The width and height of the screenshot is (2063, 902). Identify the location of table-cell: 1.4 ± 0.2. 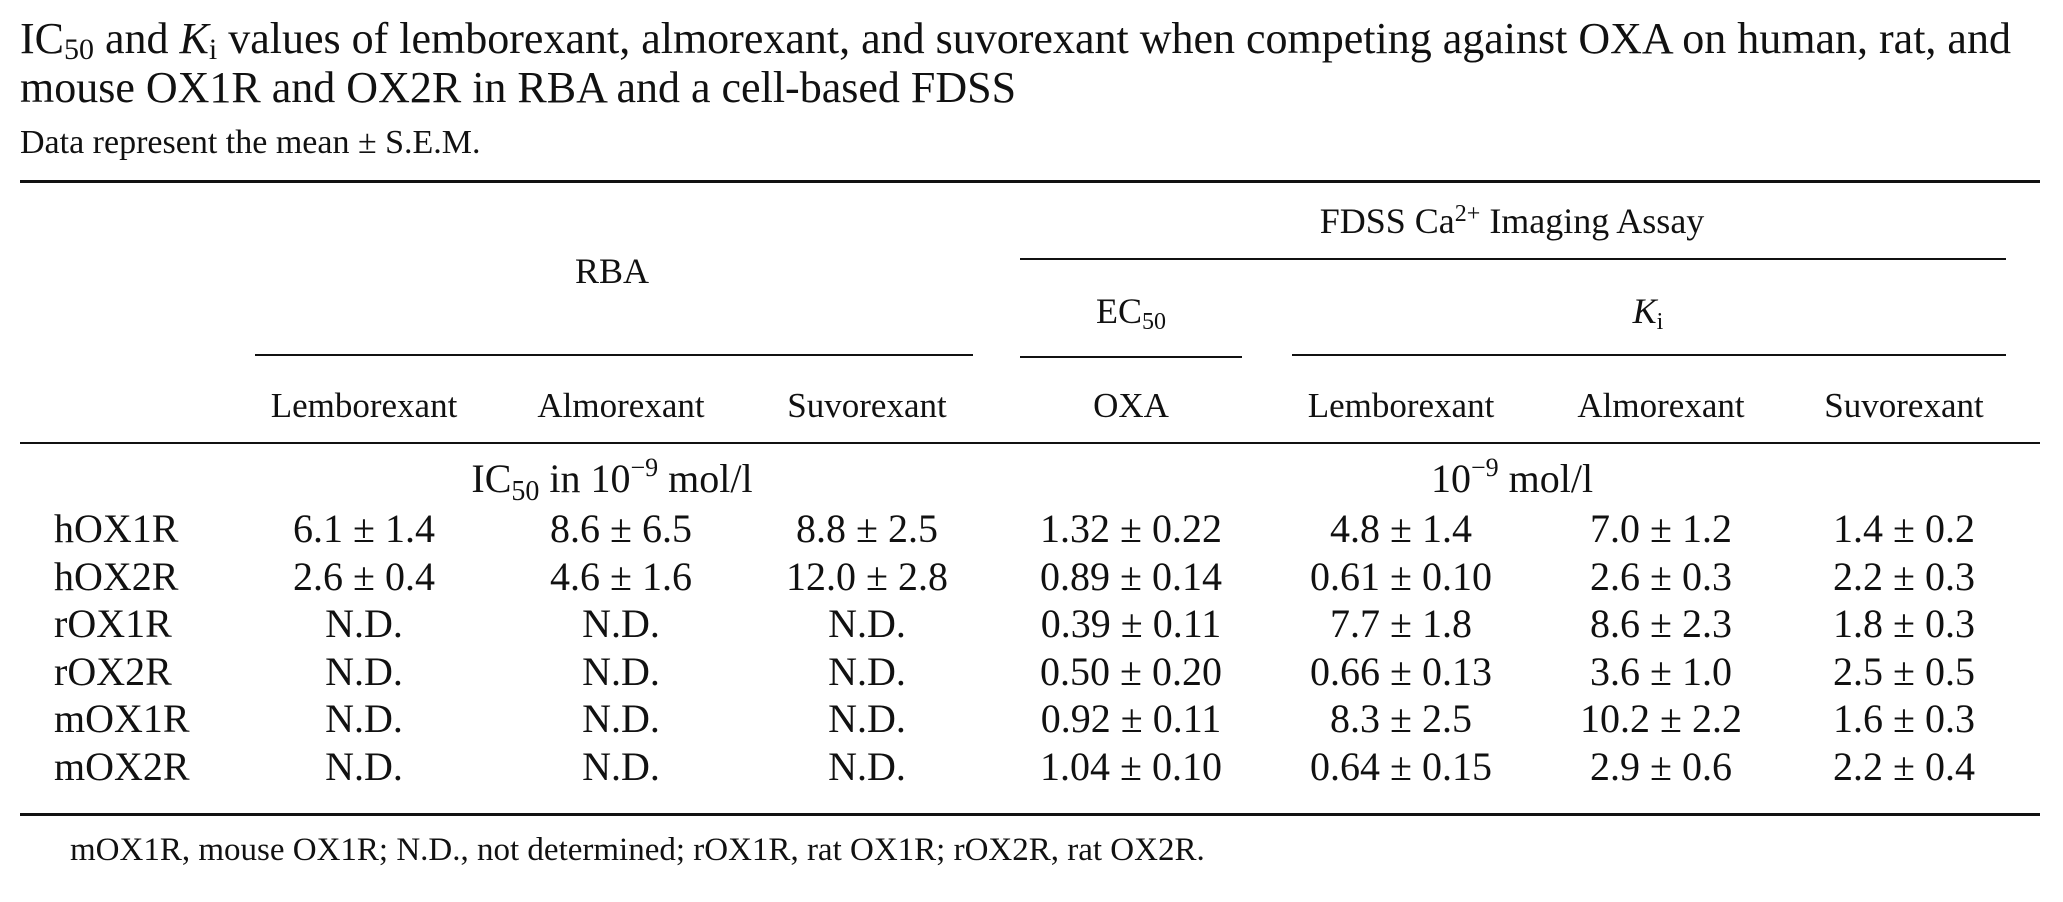
(1904, 528).